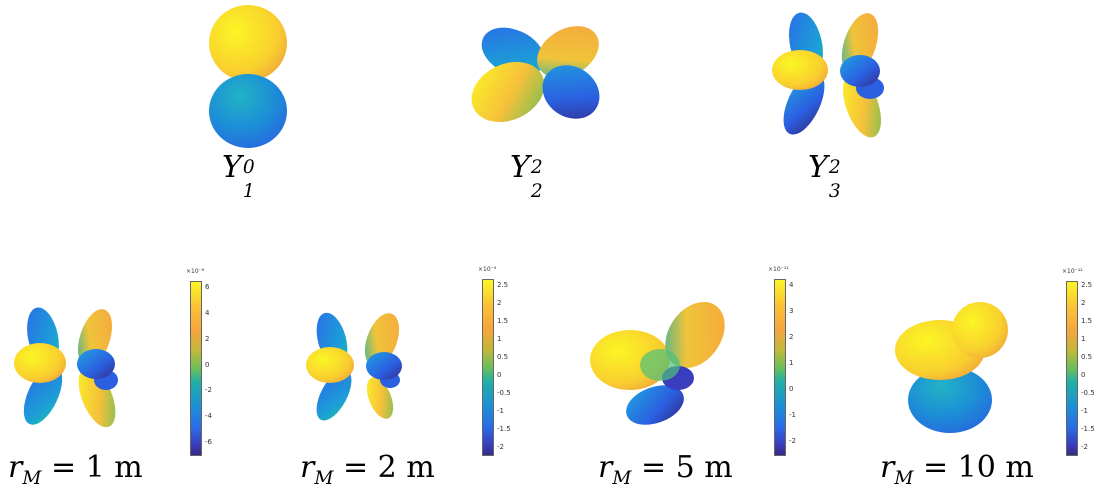 The image size is (1095, 489). Describe the element at coordinates (487, 269) in the screenshot. I see `colorbar-rm2-exponent: ×10⁻⁹` at that location.